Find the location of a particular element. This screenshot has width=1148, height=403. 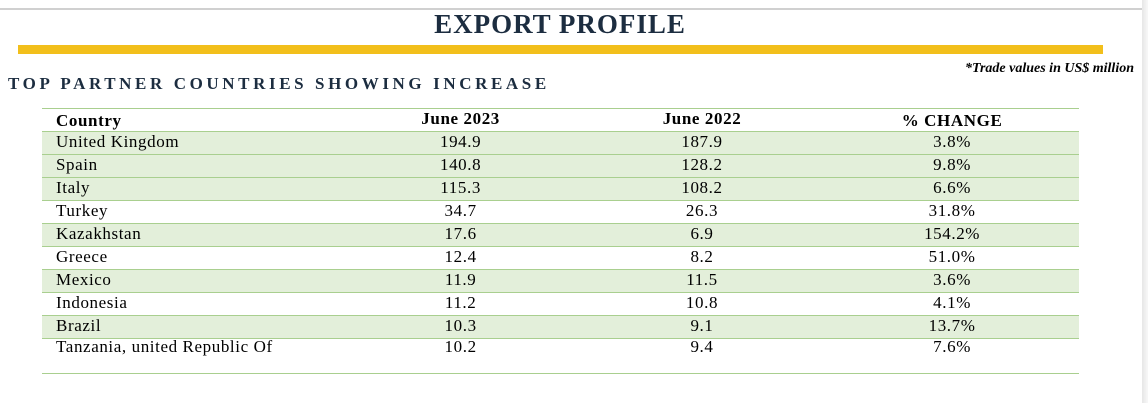

table-row: Kazakhstan 17.6 6.9 154.2% is located at coordinates (560, 235).